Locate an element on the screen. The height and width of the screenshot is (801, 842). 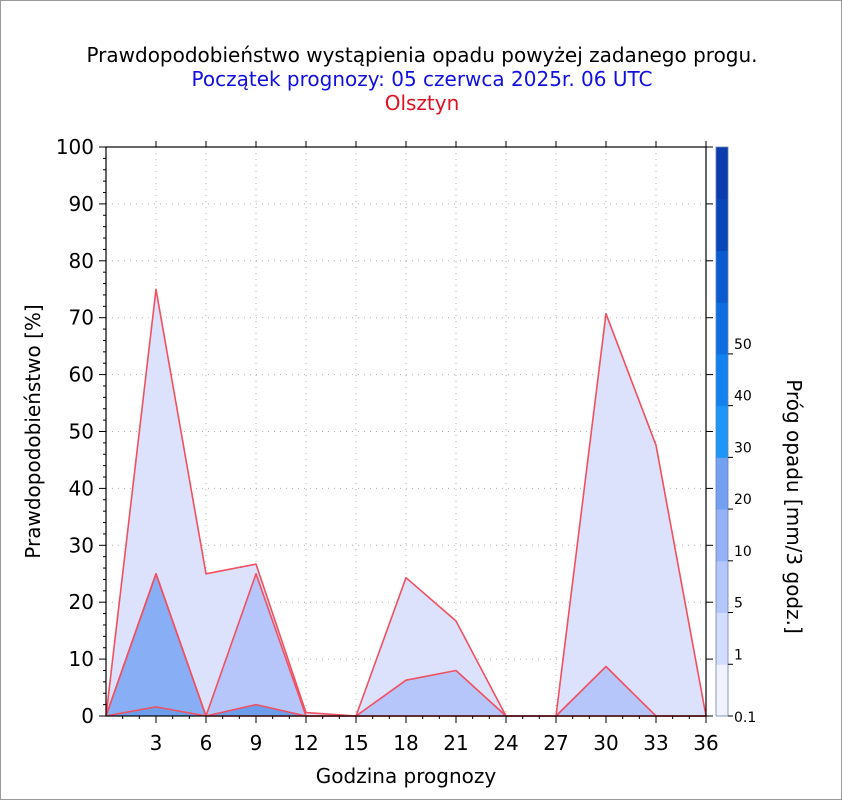
y-tick-label: 80 is located at coordinates (81, 261).